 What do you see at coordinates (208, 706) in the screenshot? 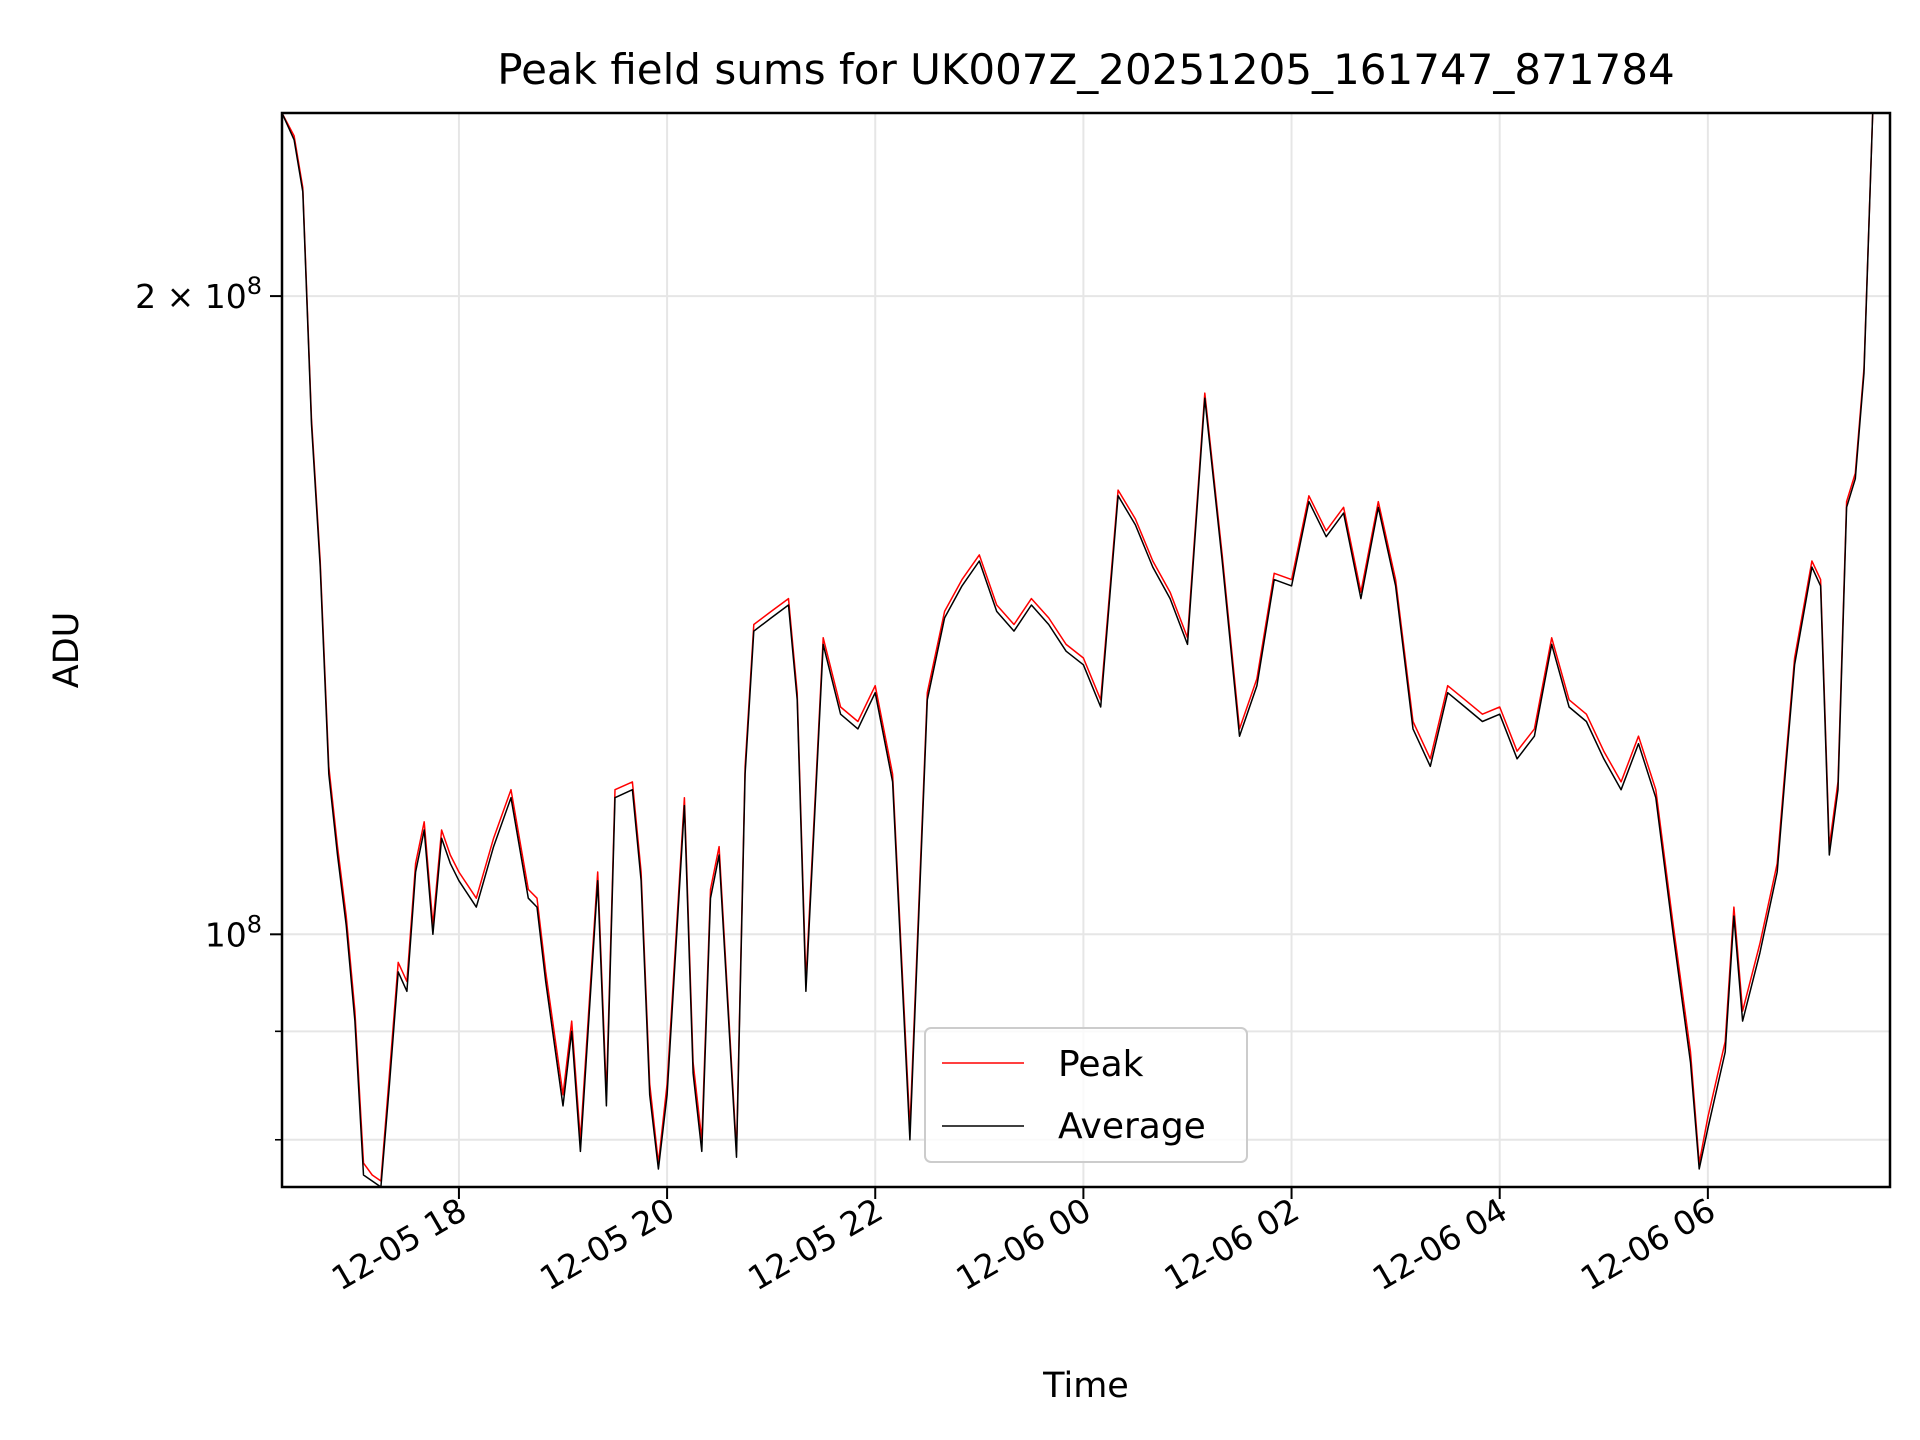
I see `y-axis: 108 2 × 108` at bounding box center [208, 706].